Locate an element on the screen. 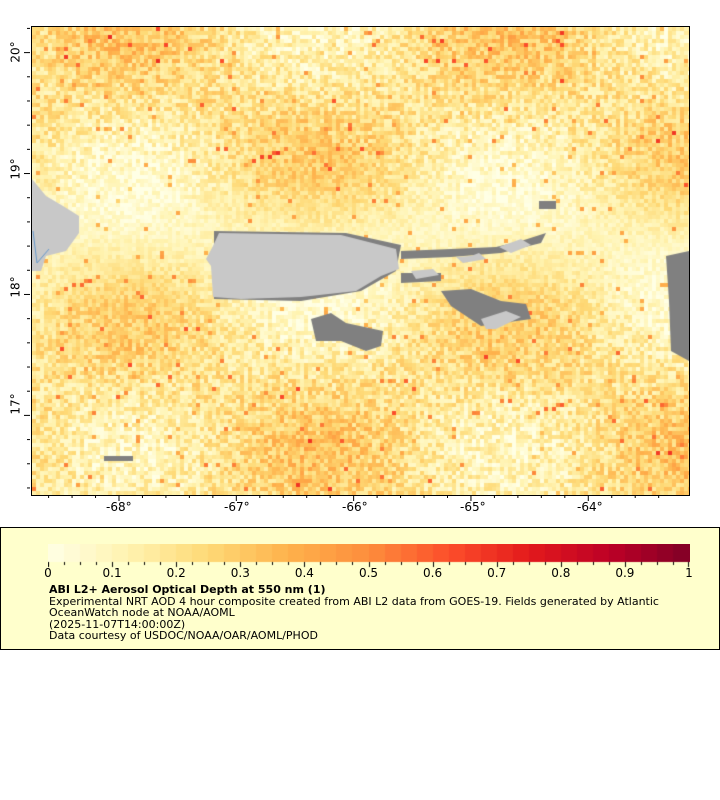 The height and width of the screenshot is (800, 720). colorbar-tick-label: 0.7 is located at coordinates (497, 573).